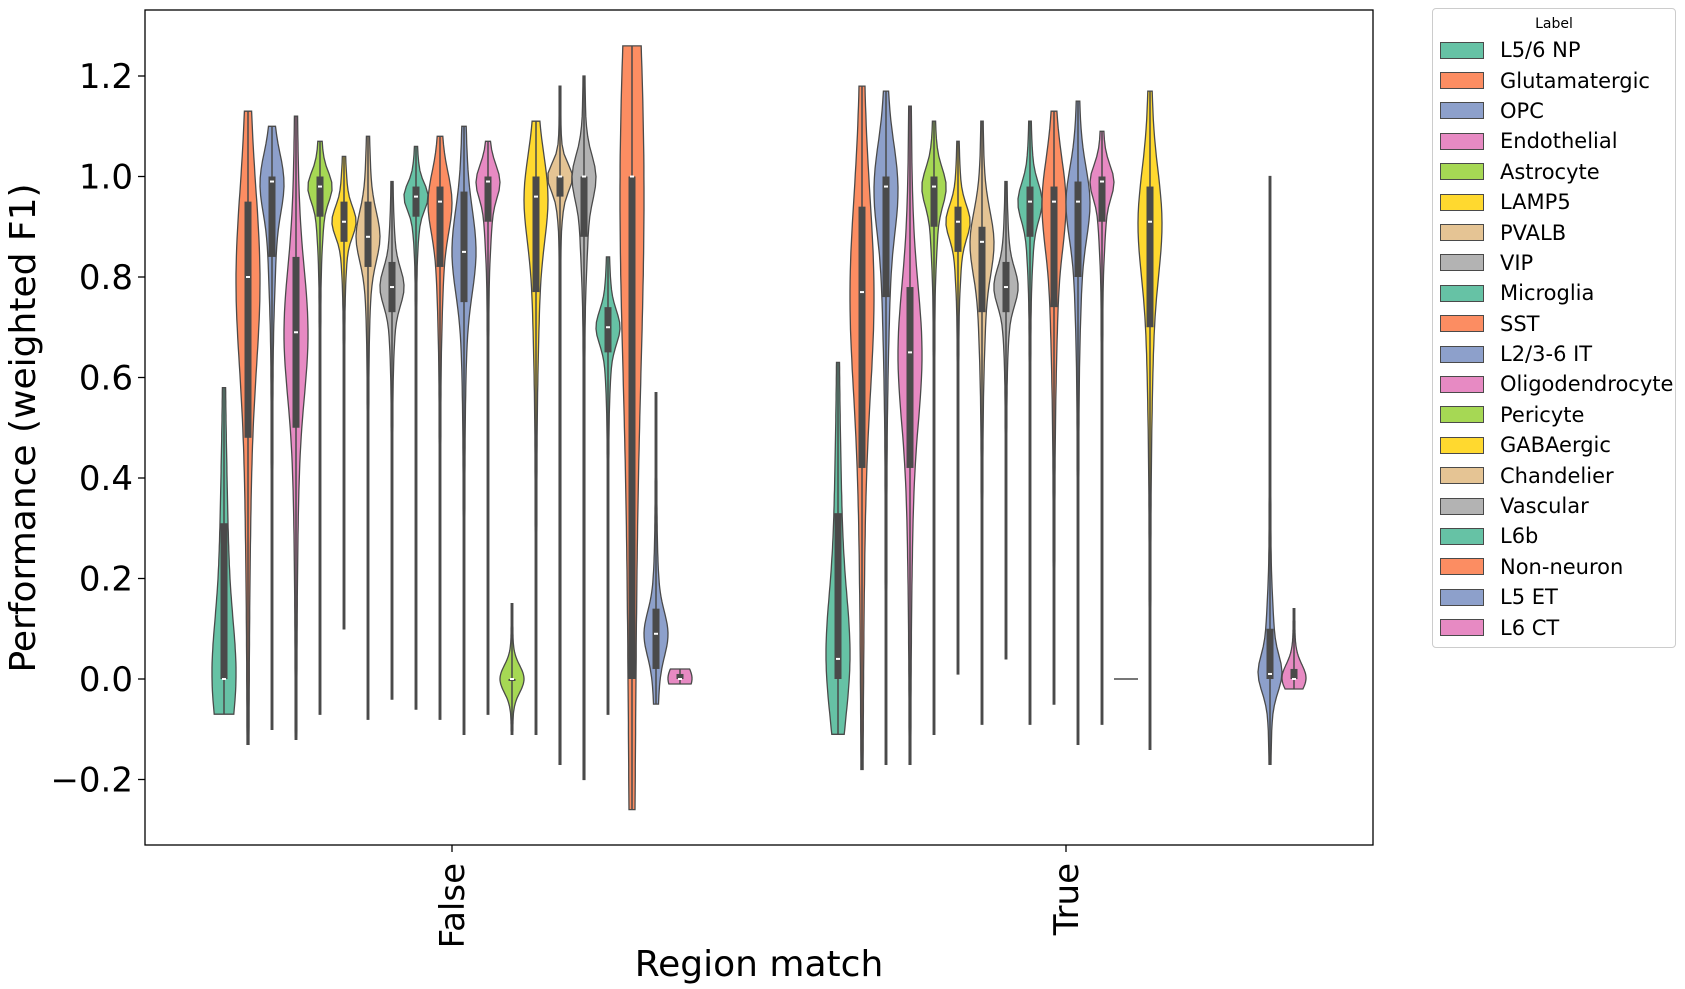 Image resolution: width=1685 pixels, height=989 pixels. I want to click on legend-item: Astrocyte, so click(1554, 172).